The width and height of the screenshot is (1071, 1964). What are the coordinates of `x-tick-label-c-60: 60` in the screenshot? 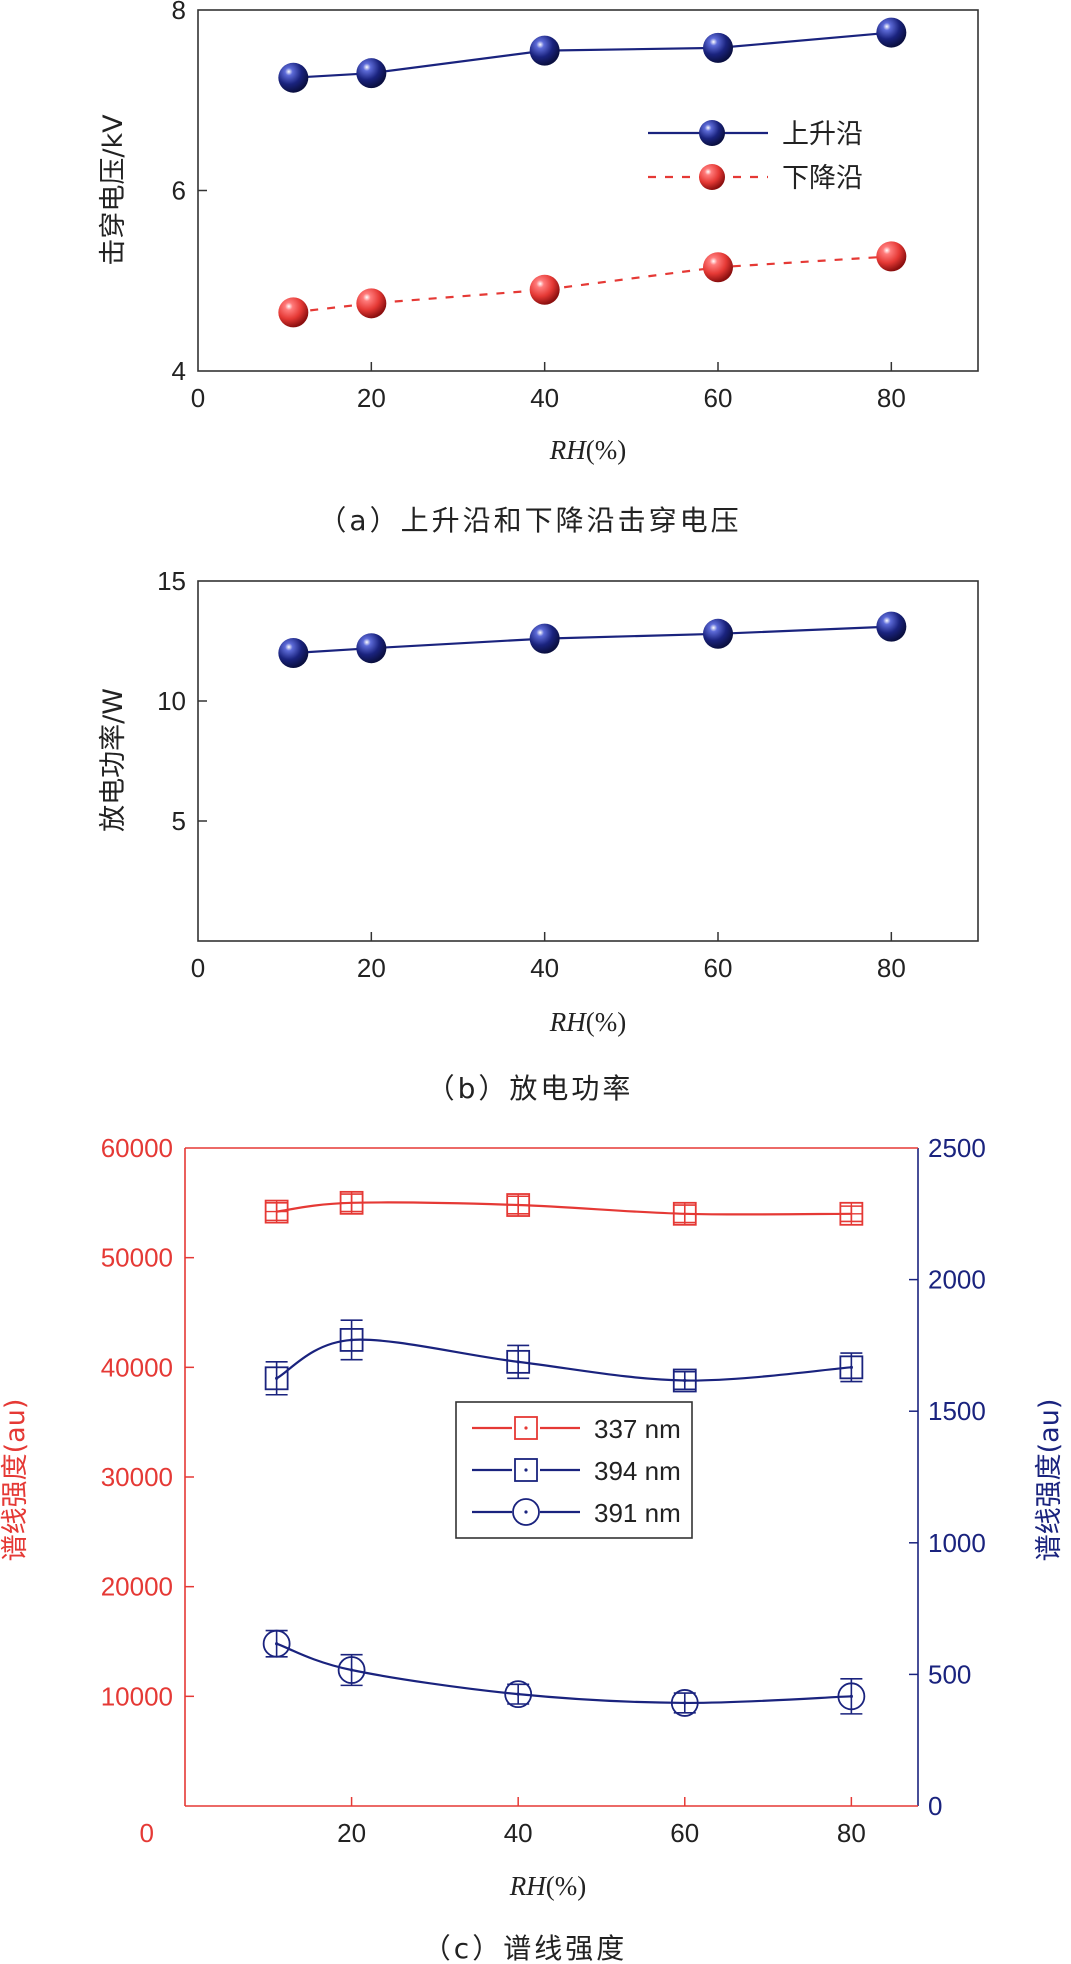 It's located at (684, 1833).